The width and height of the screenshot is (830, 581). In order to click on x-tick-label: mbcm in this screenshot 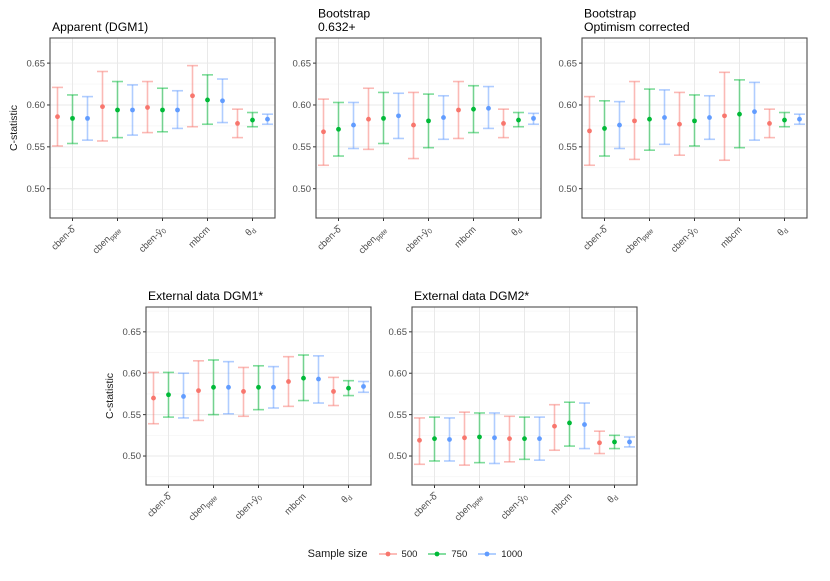, I will do `click(732, 237)`.